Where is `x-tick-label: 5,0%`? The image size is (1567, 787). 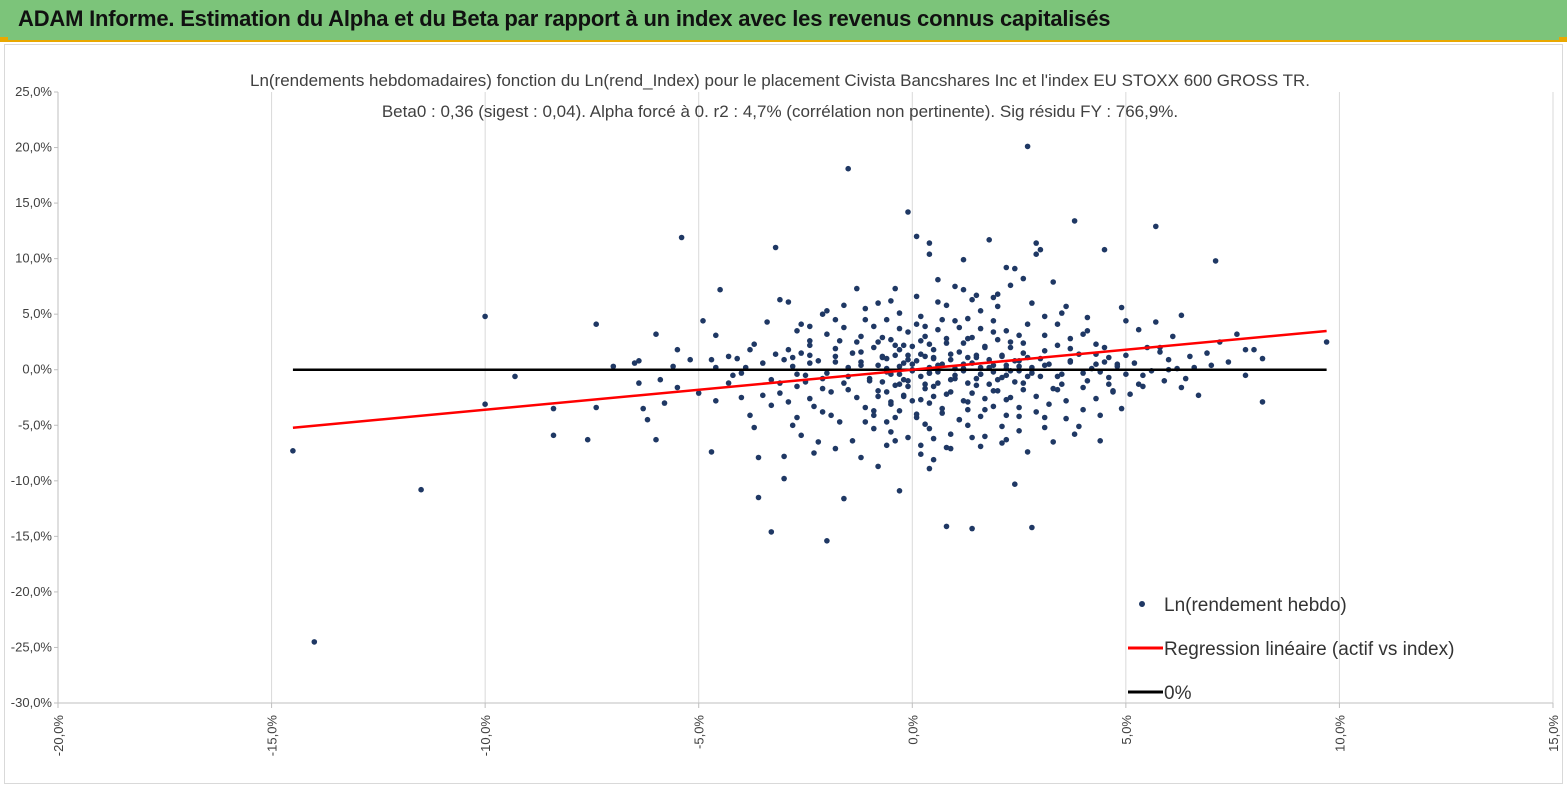 x-tick-label: 5,0% is located at coordinates (1126, 730).